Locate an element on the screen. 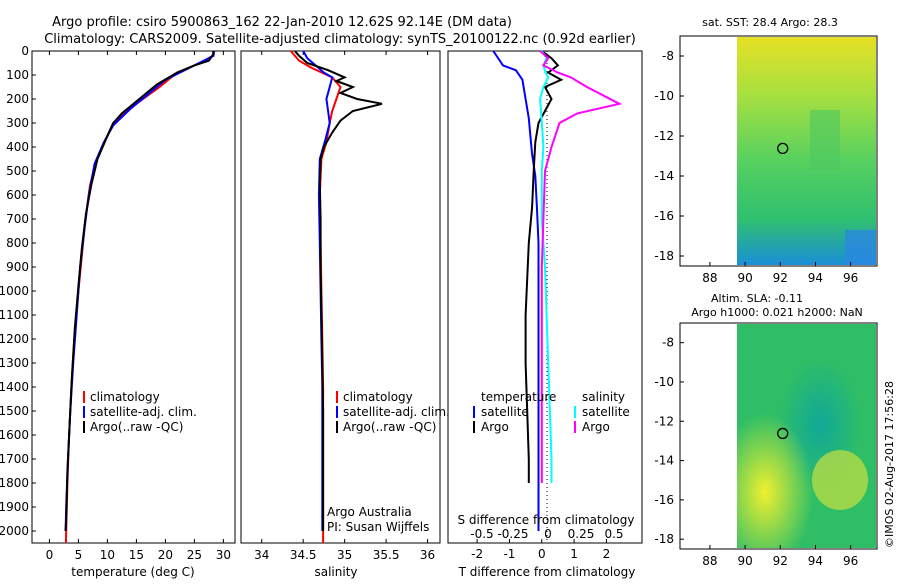 The width and height of the screenshot is (900, 584). legend-s-argo: Argo is located at coordinates (596, 427).